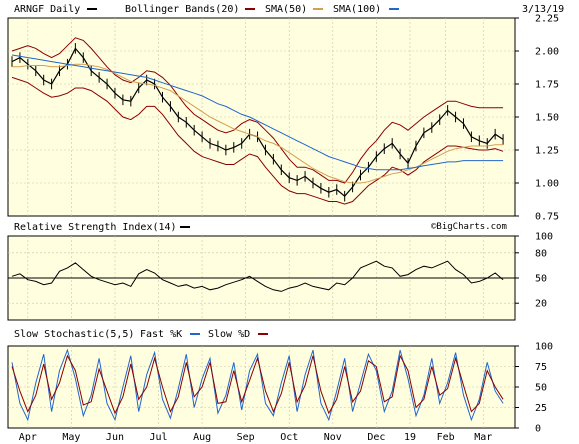  Describe the element at coordinates (547, 184) in the screenshot. I see `y-tick-label: 1.00` at that location.